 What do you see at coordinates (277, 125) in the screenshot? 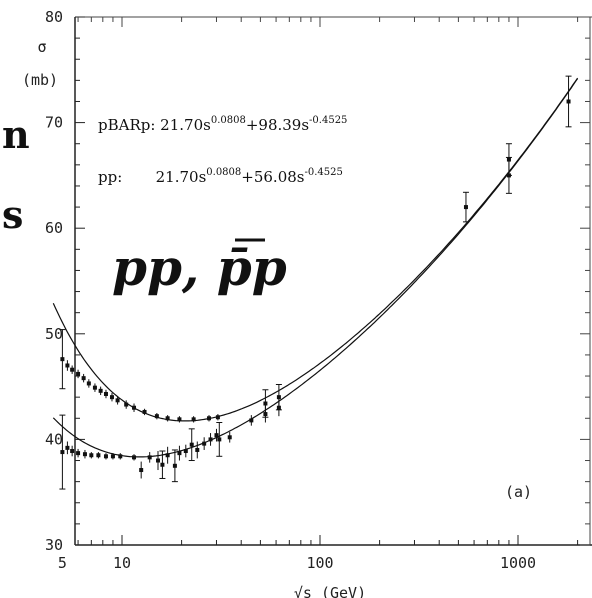
I see `fit-pbarp-mid: +98.39s` at bounding box center [277, 125].